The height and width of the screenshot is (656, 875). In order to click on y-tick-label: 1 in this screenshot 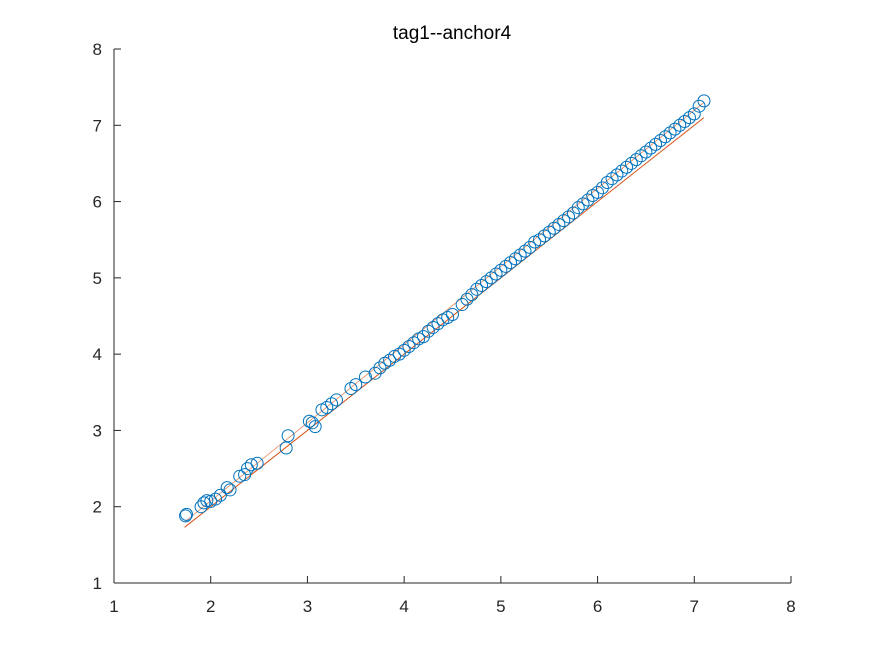, I will do `click(97, 583)`.